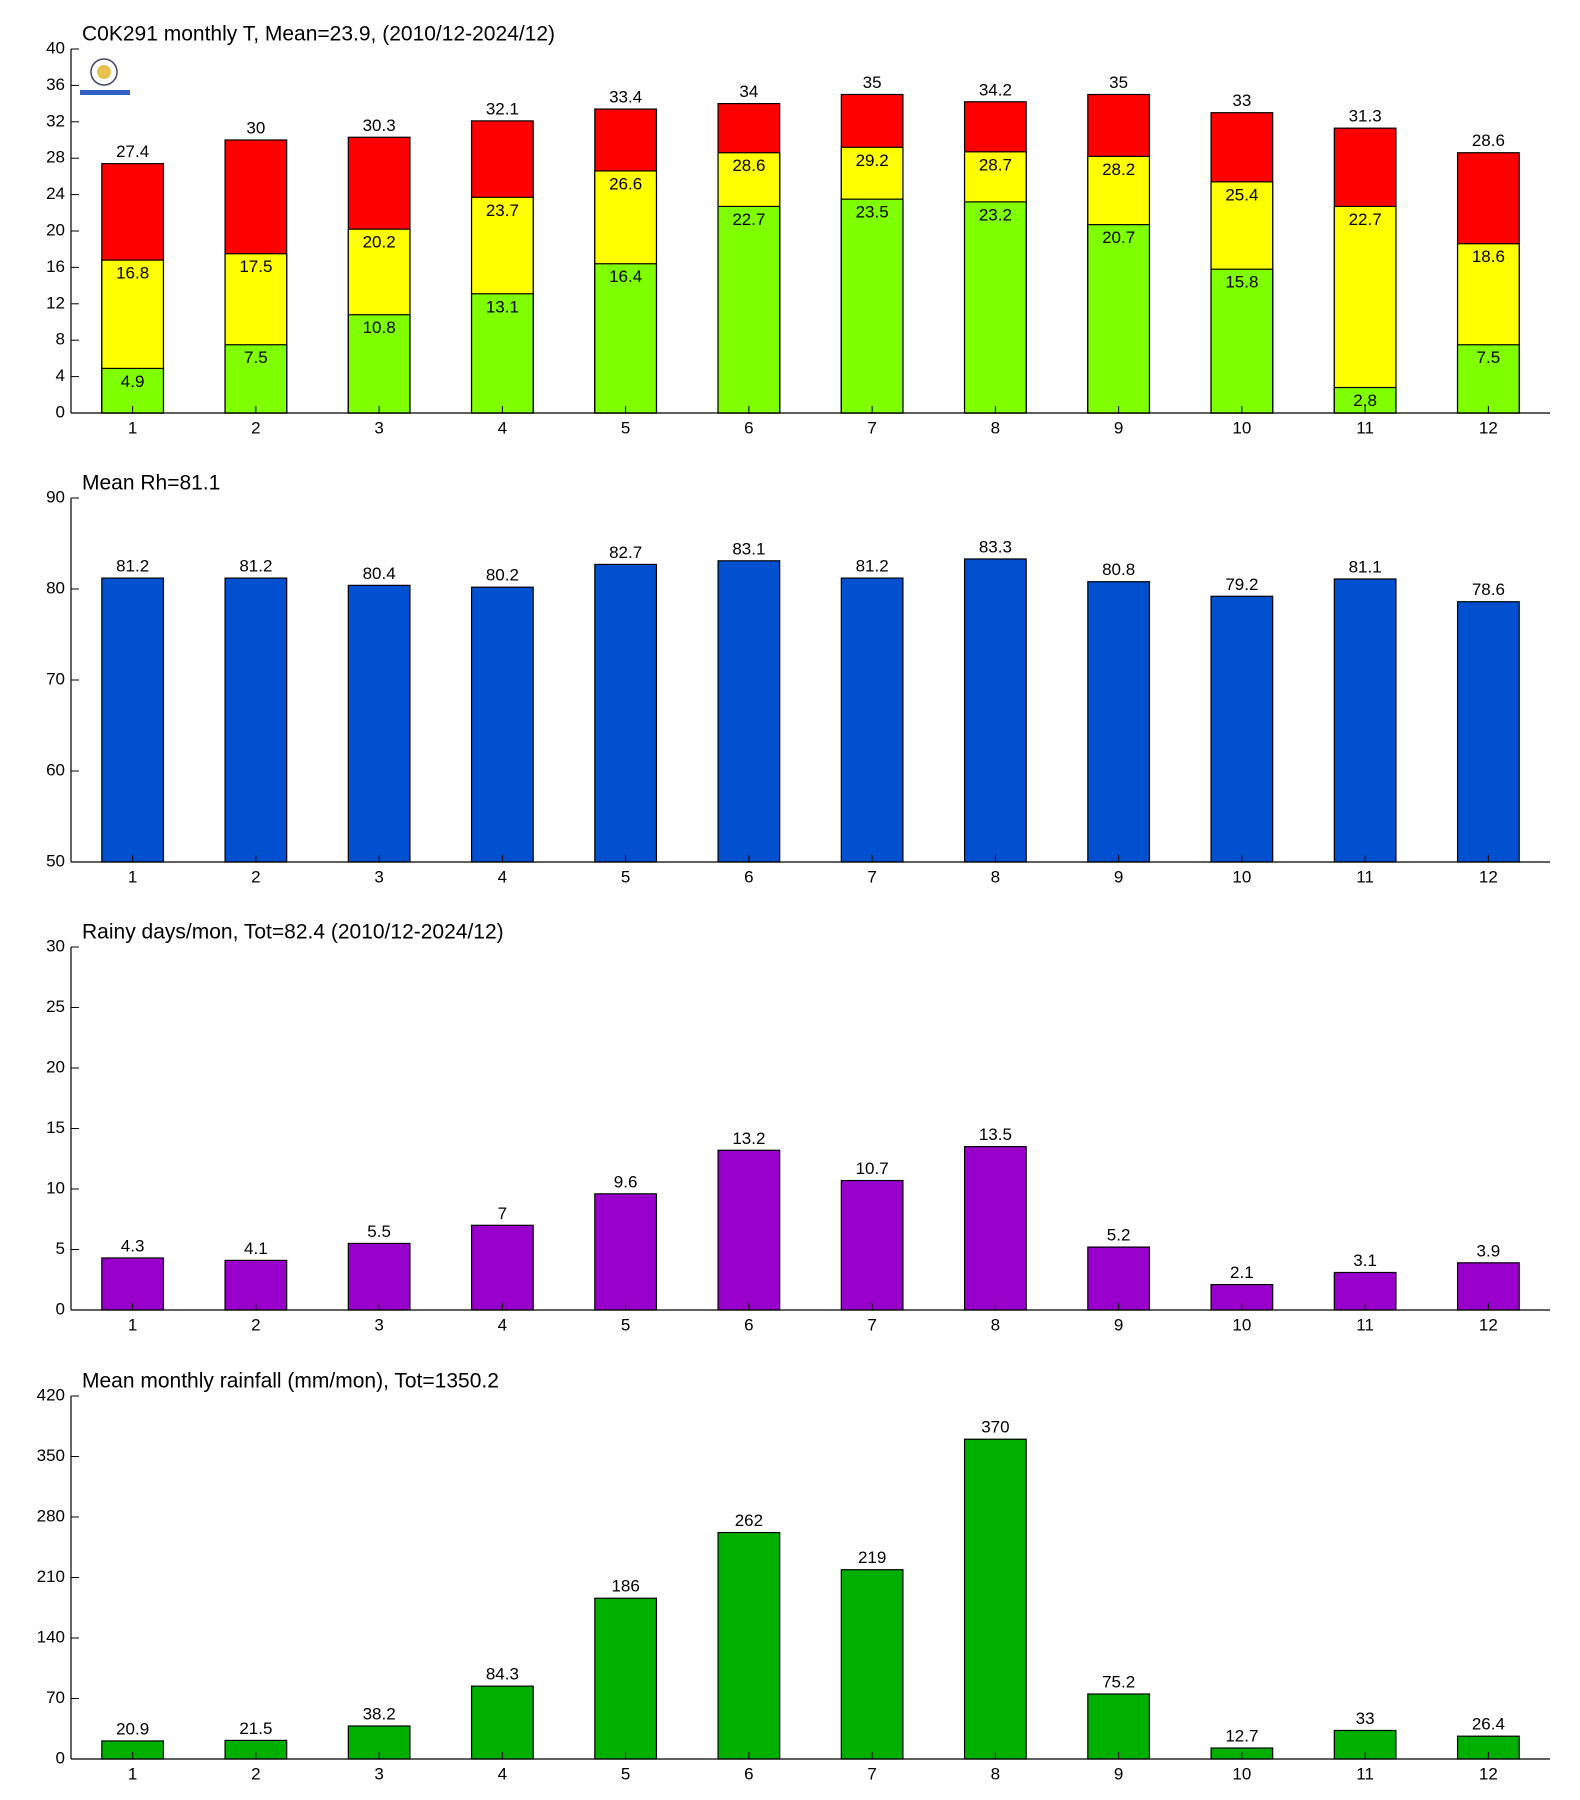  Describe the element at coordinates (1488, 256) in the screenshot. I see `data-label: 18.6` at that location.